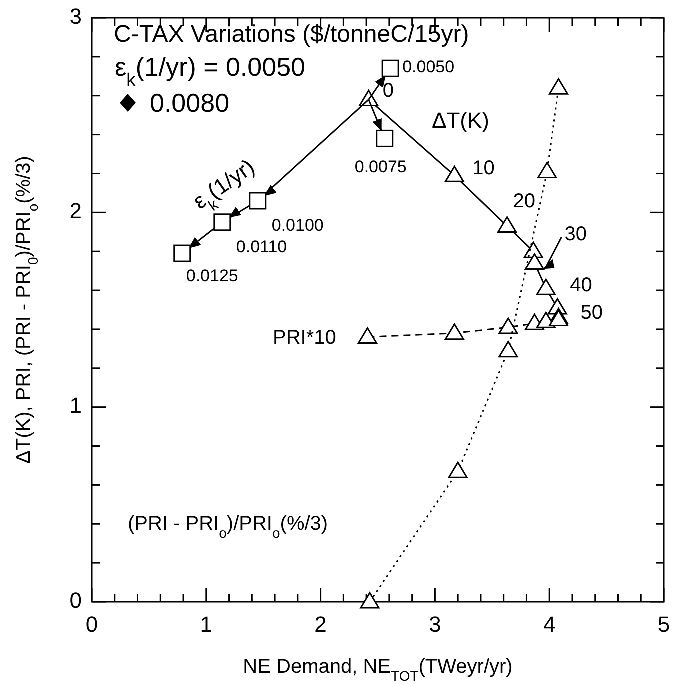 The height and width of the screenshot is (685, 678). What do you see at coordinates (298, 226) in the screenshot?
I see `annotation: 0.0100` at bounding box center [298, 226].